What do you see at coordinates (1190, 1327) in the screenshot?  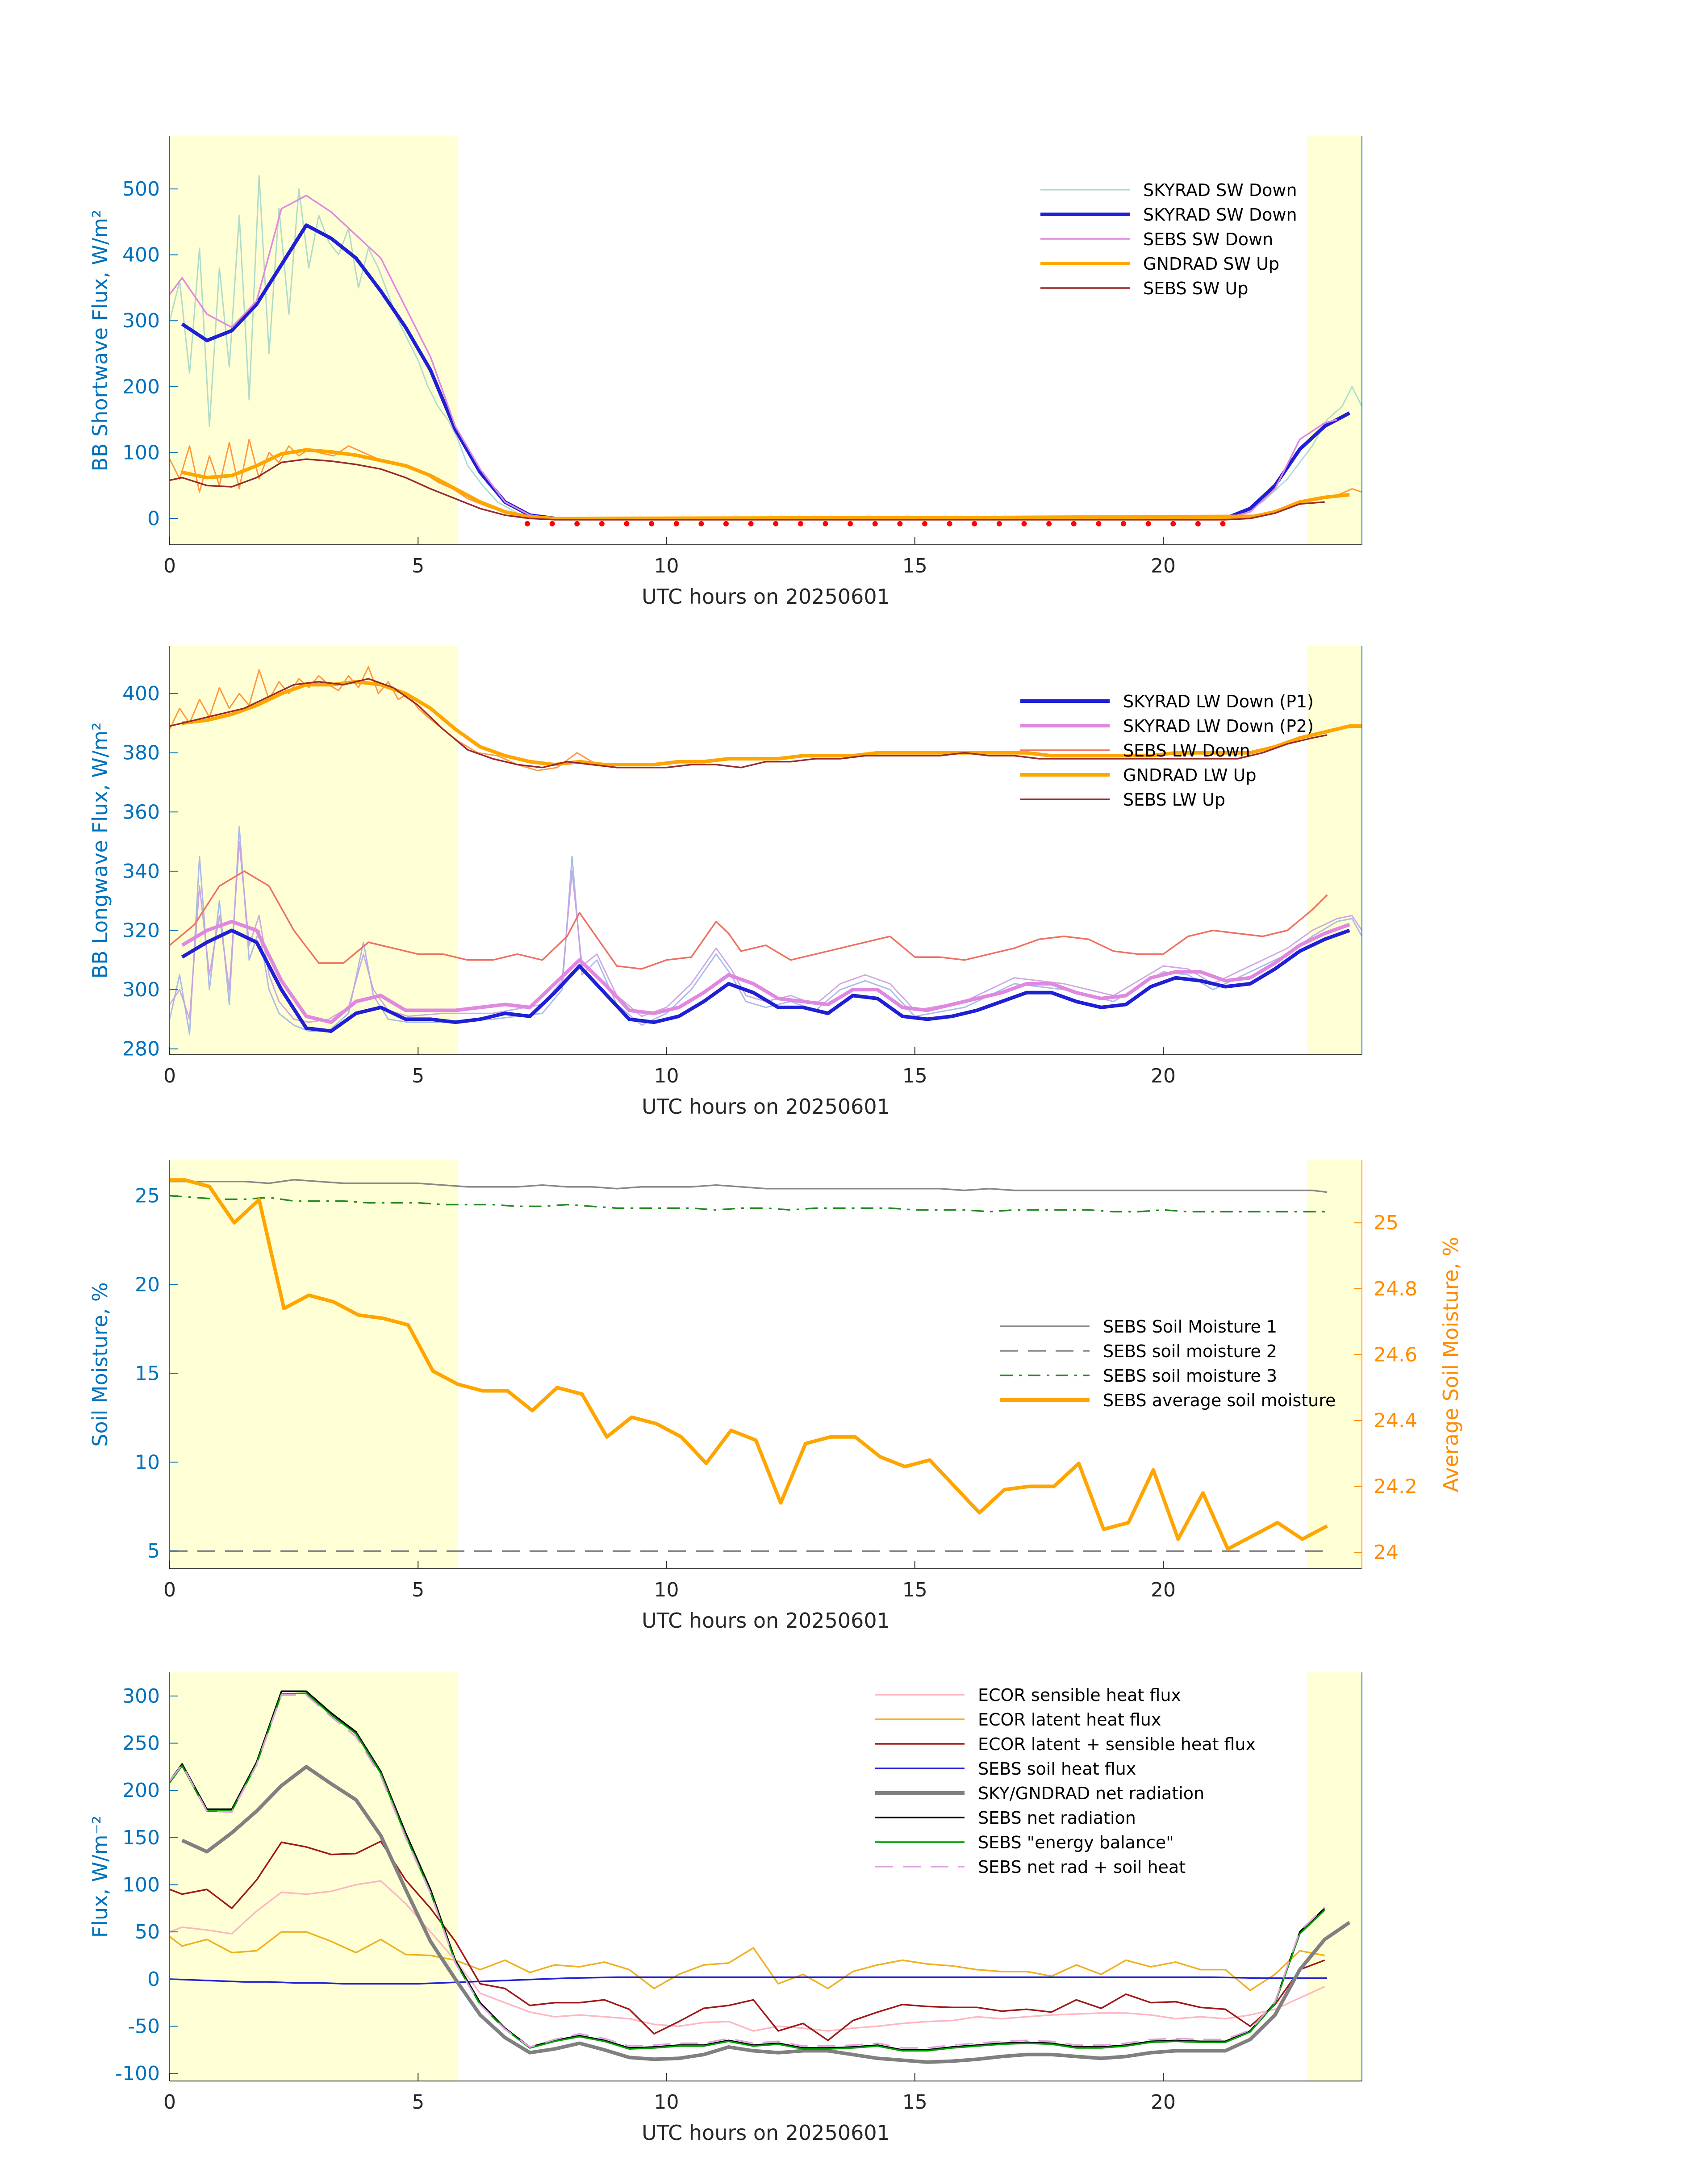 I see `legend-label: SEBS Soil Moisture 1` at bounding box center [1190, 1327].